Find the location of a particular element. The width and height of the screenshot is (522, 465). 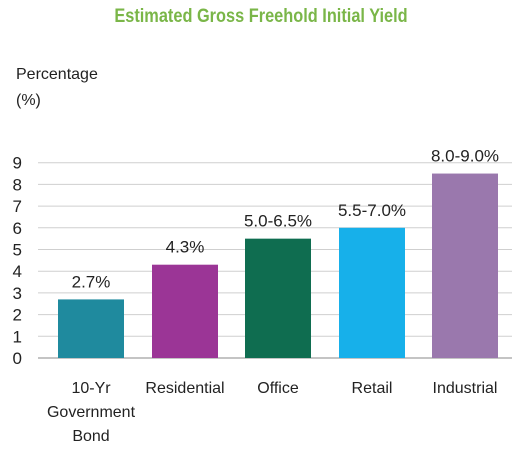

y-tick-3: 3 is located at coordinates (17, 293).